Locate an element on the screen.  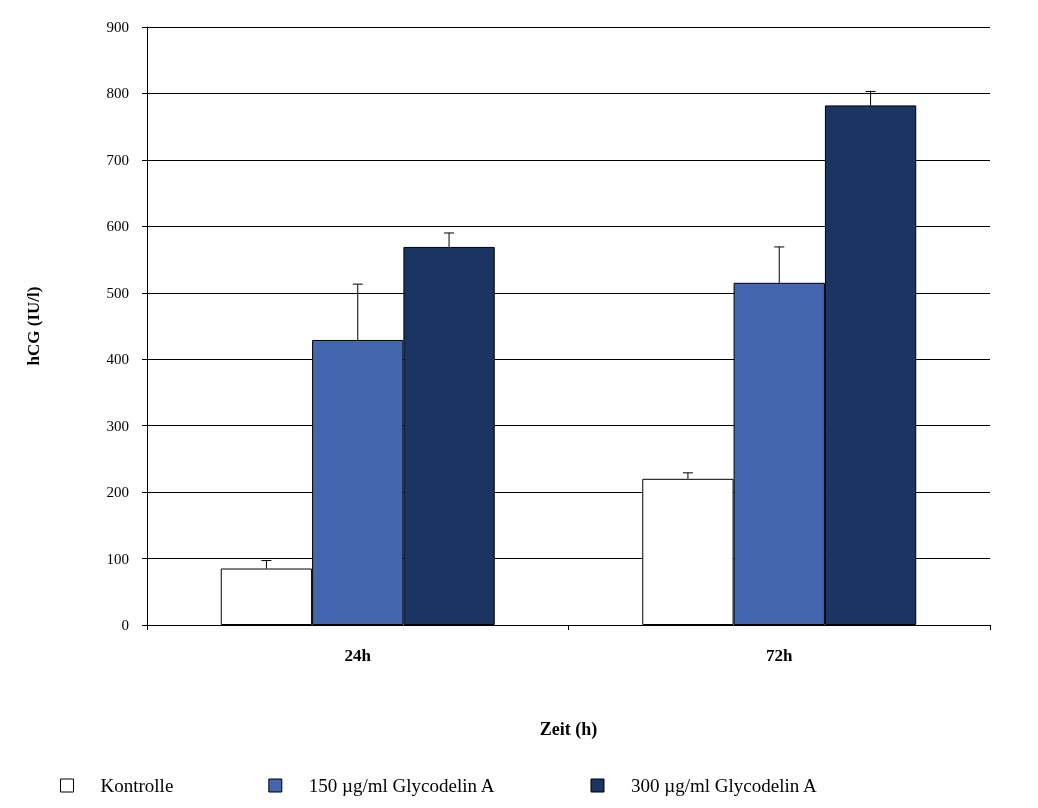
x-tick-label: 72h is located at coordinates (780, 655).